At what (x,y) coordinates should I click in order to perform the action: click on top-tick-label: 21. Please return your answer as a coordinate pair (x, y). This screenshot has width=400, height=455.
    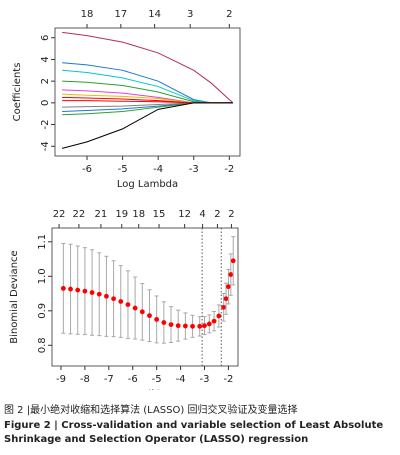
    Looking at the image, I should click on (101, 214).